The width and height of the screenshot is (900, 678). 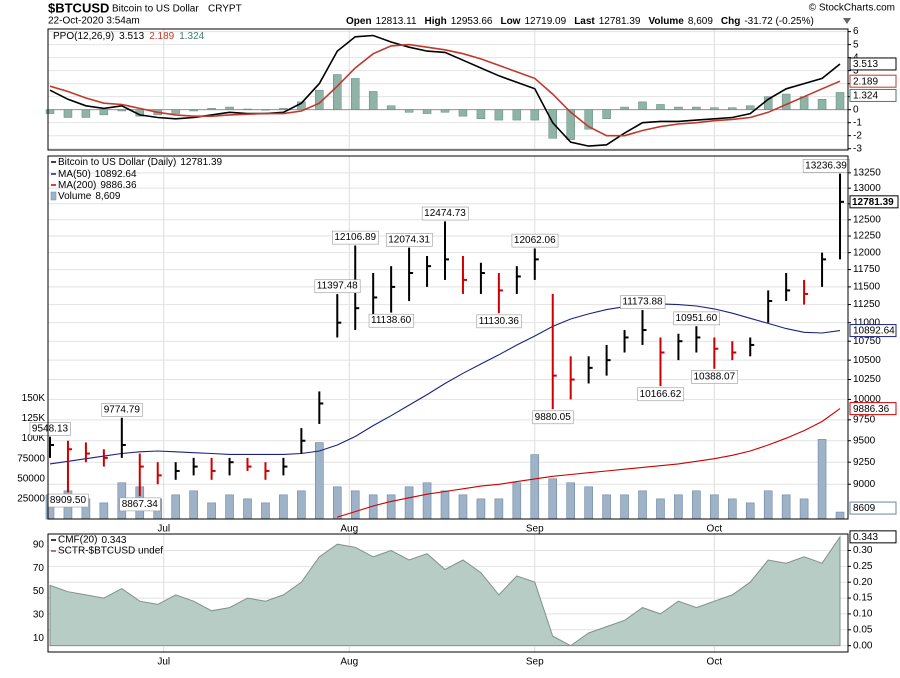 What do you see at coordinates (867, 269) in the screenshot?
I see `y-tick-label: 11750` at bounding box center [867, 269].